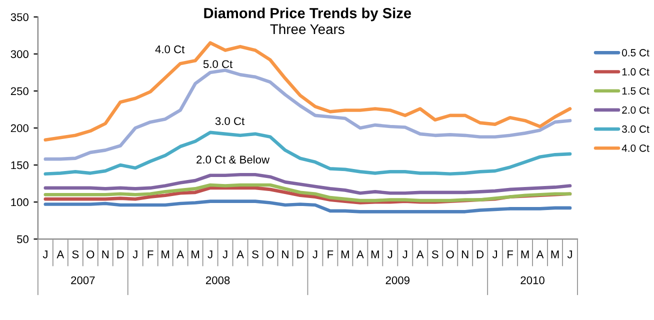 This screenshot has height=320, width=654. Describe the element at coordinates (230, 121) in the screenshot. I see `annotation: 3.0 Ct` at that location.